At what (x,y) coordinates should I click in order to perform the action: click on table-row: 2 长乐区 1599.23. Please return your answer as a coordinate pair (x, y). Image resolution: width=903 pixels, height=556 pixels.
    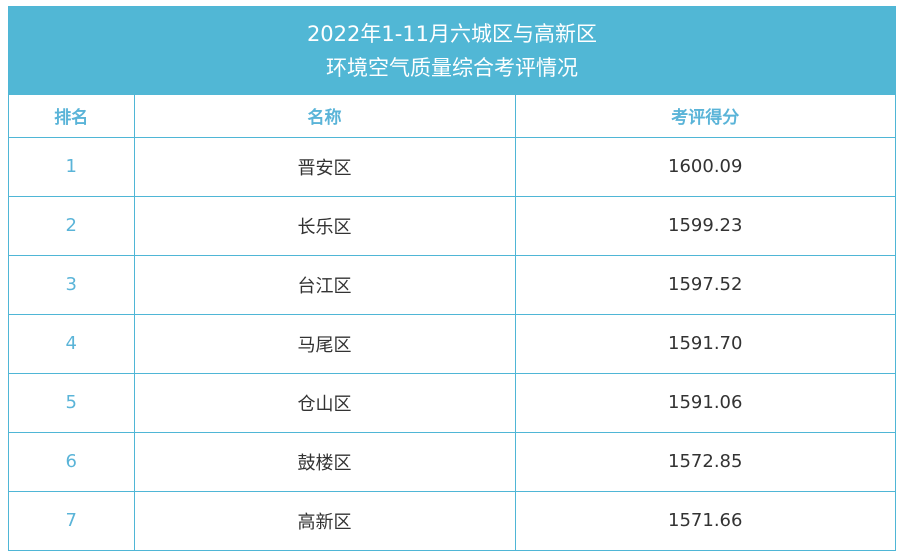
    Looking at the image, I should click on (452, 225).